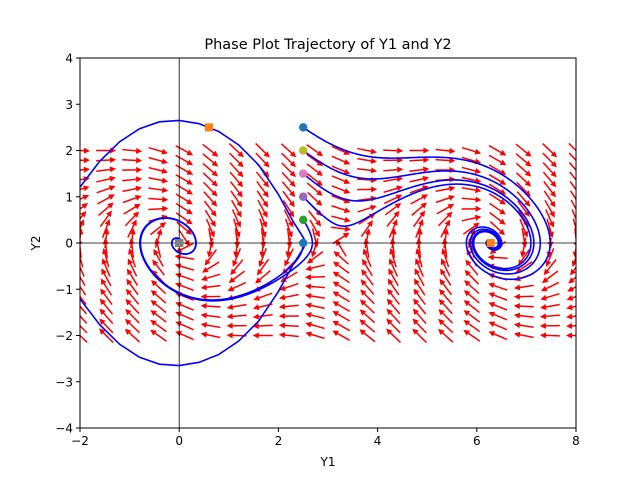 The width and height of the screenshot is (640, 480). What do you see at coordinates (325, 438) in the screenshot?
I see `x-axis-ticks: −2 0 2 4 6 8` at bounding box center [325, 438].